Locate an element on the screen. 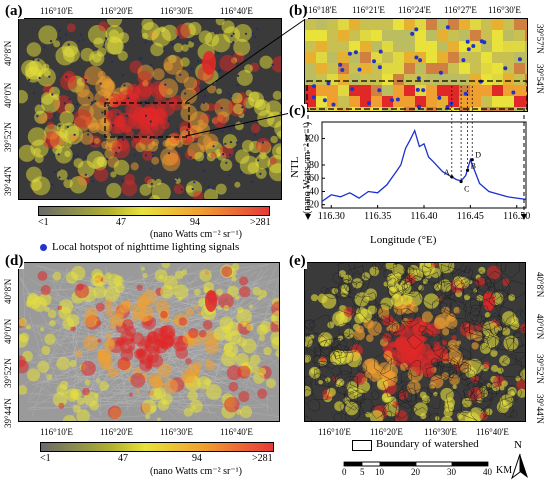 The width and height of the screenshot is (550, 503). point-marker-B is located at coordinates (467, 170).